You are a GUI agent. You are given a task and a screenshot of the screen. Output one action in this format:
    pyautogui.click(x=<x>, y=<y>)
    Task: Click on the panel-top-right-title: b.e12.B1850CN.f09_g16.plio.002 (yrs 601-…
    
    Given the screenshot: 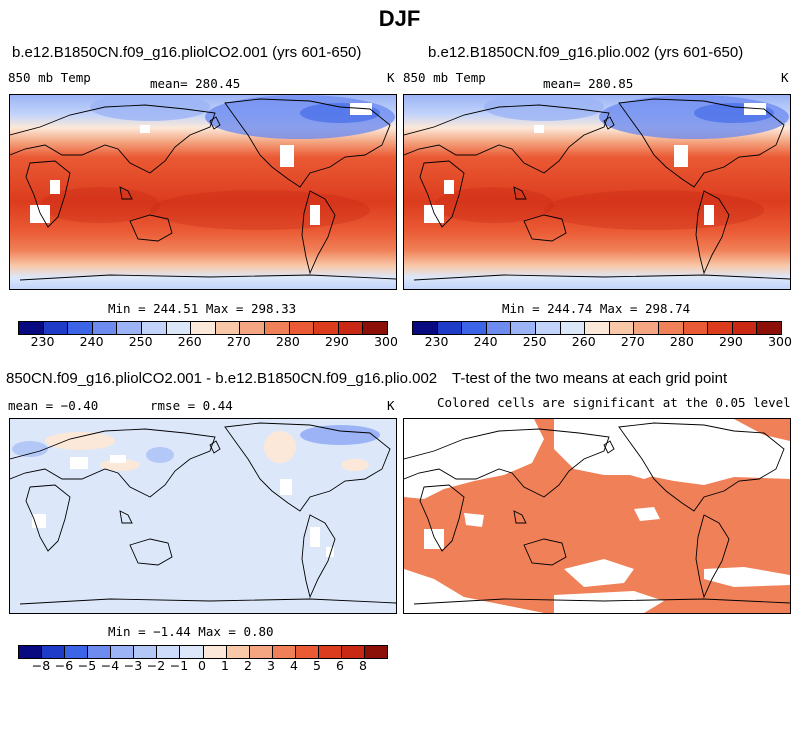 What is the action you would take?
    pyautogui.click(x=586, y=52)
    